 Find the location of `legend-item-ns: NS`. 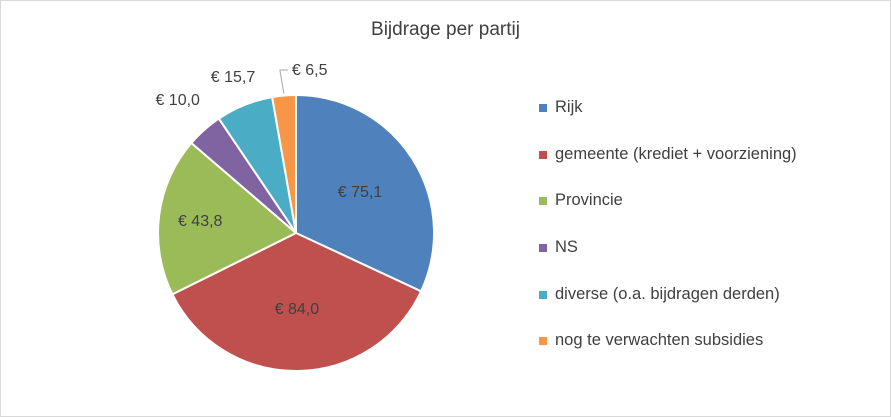

legend-item-ns: NS is located at coordinates (668, 261).